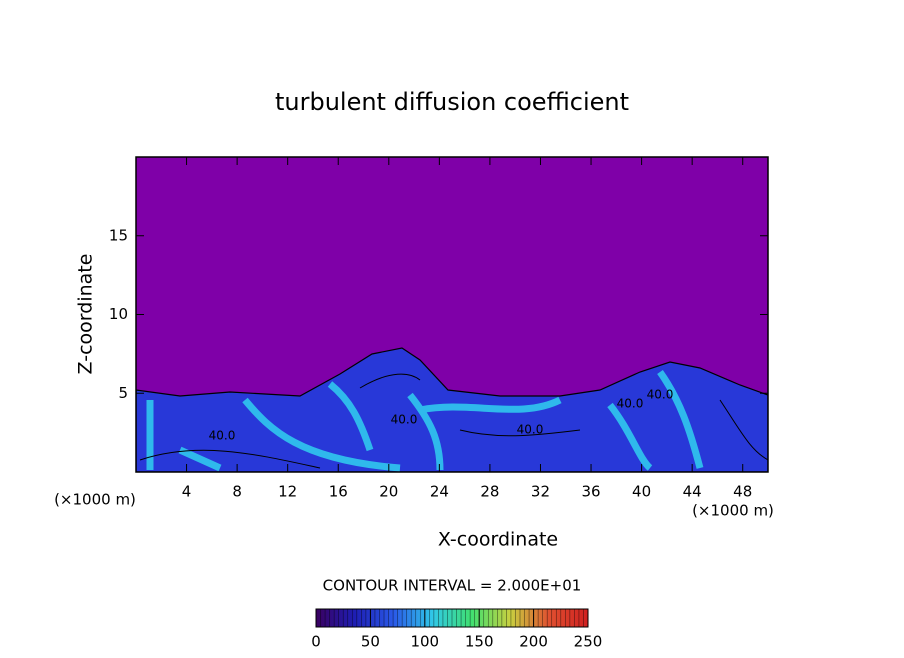 The width and height of the screenshot is (904, 658). Describe the element at coordinates (86, 314) in the screenshot. I see `y-axis-label: Z-coordinate` at that location.